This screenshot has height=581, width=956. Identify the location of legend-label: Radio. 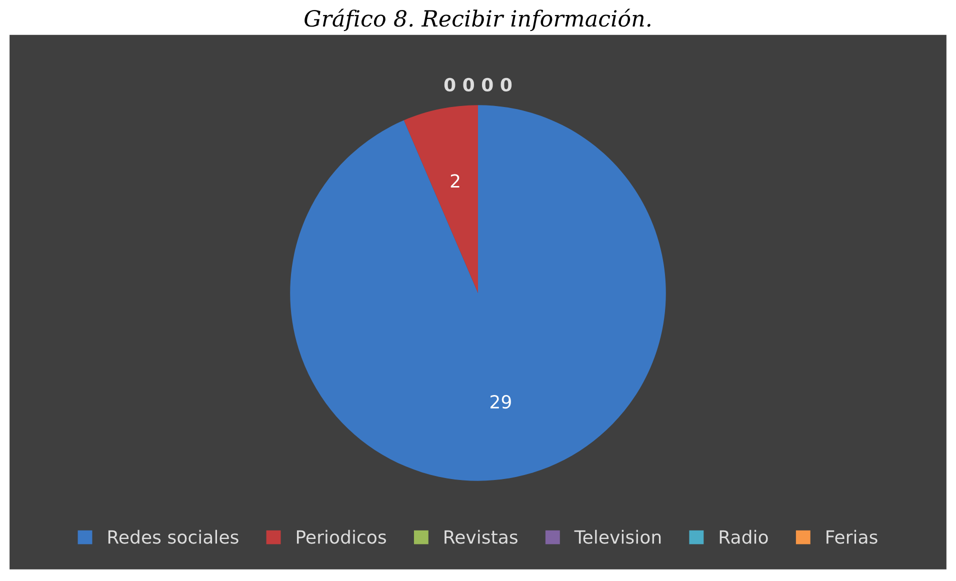
(744, 537).